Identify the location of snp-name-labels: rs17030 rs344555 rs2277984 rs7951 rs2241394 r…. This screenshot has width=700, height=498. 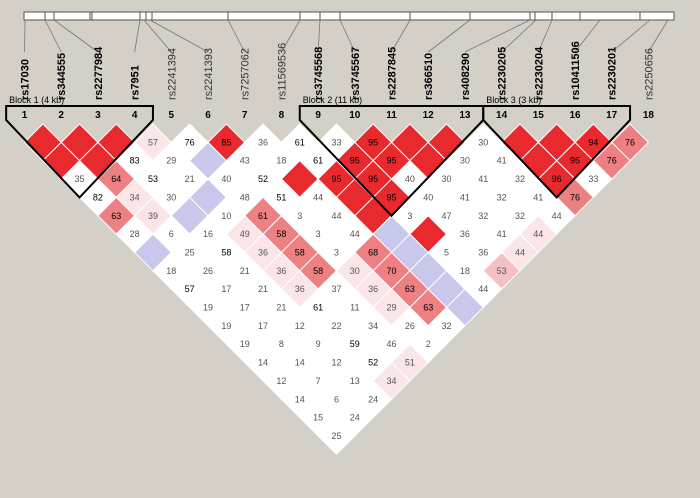
(338, 70).